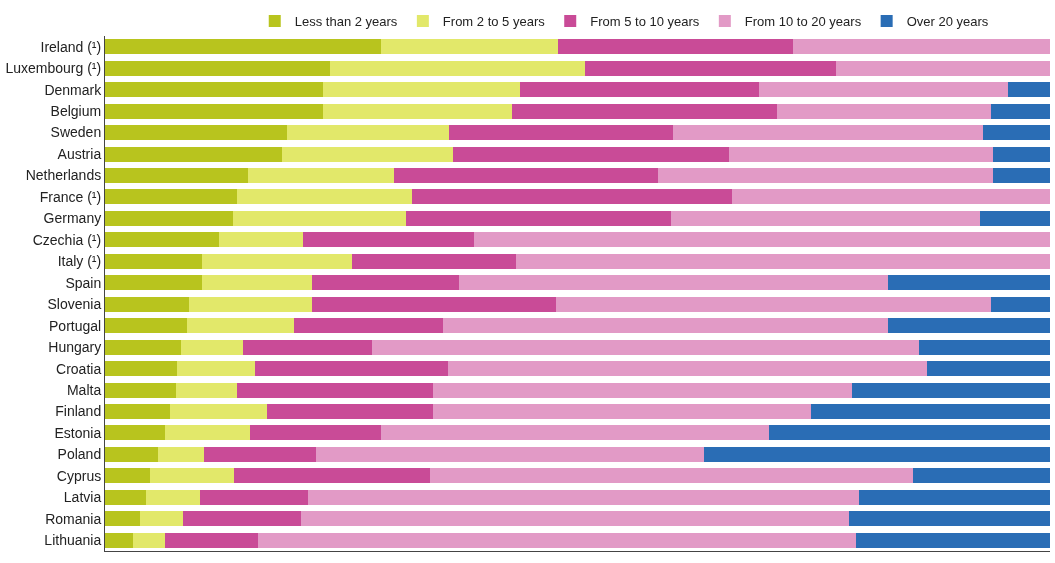  I want to click on y-tick-label: Finland, so click(78, 411).